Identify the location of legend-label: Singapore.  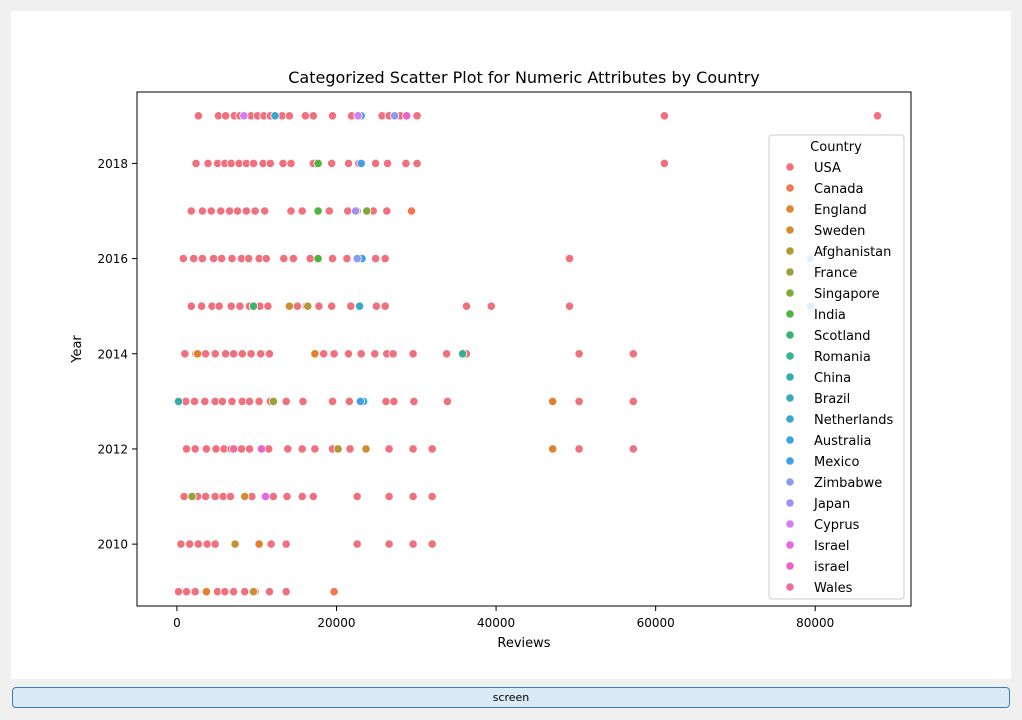
(847, 294).